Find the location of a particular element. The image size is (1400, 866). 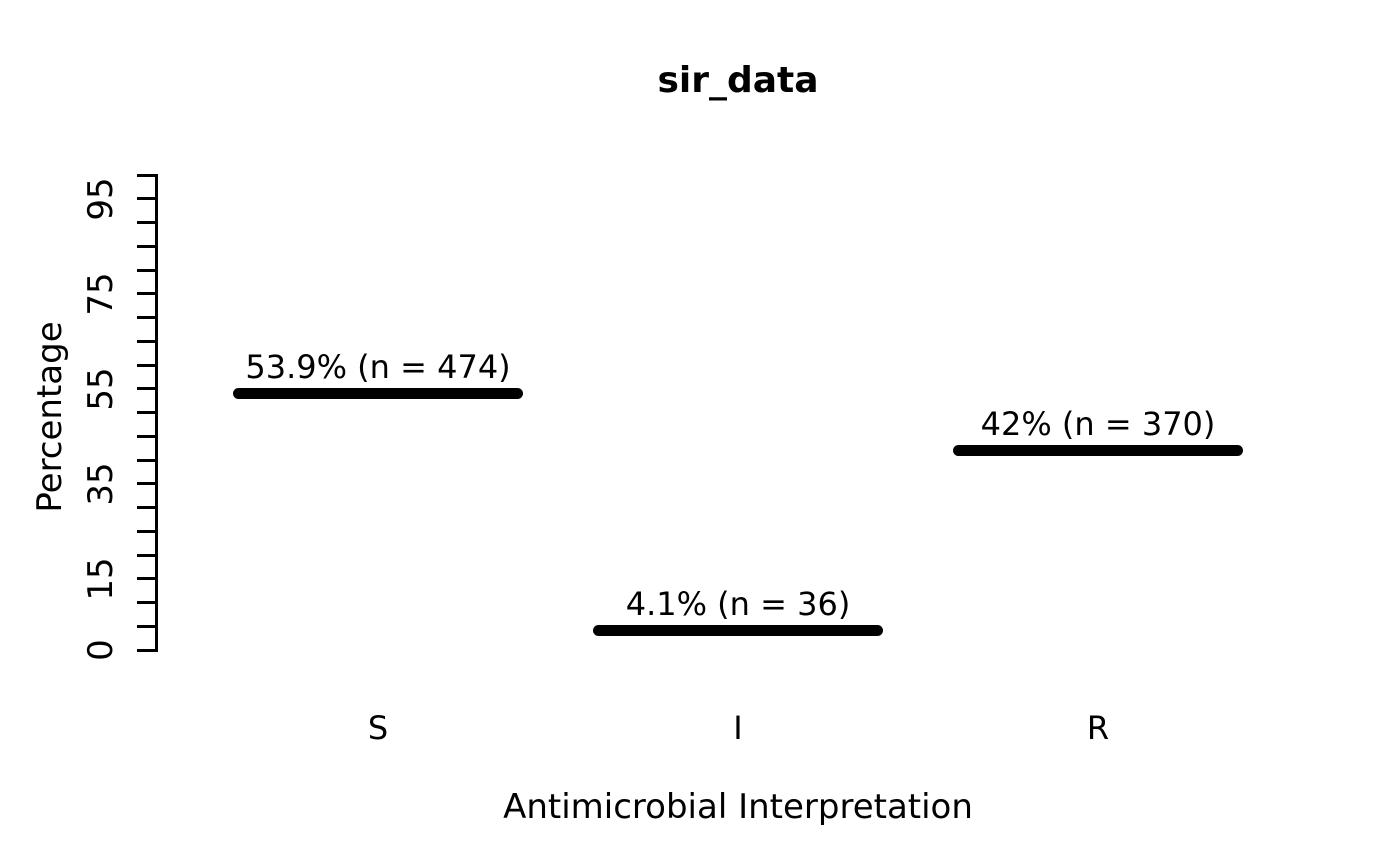

y-axis-line is located at coordinates (156, 412).